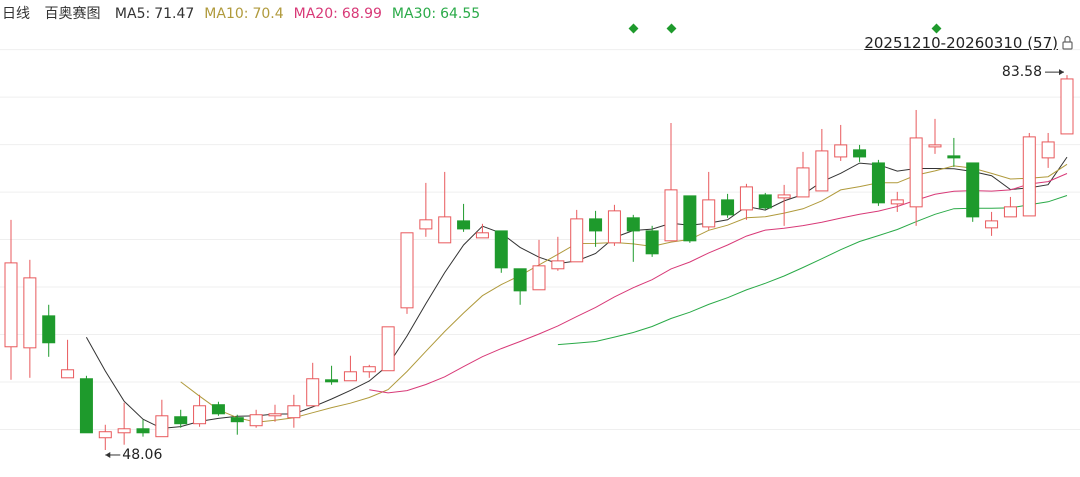 Image resolution: width=1080 pixels, height=477 pixels. I want to click on ma-legend: MA10: 70.4, so click(243, 14).